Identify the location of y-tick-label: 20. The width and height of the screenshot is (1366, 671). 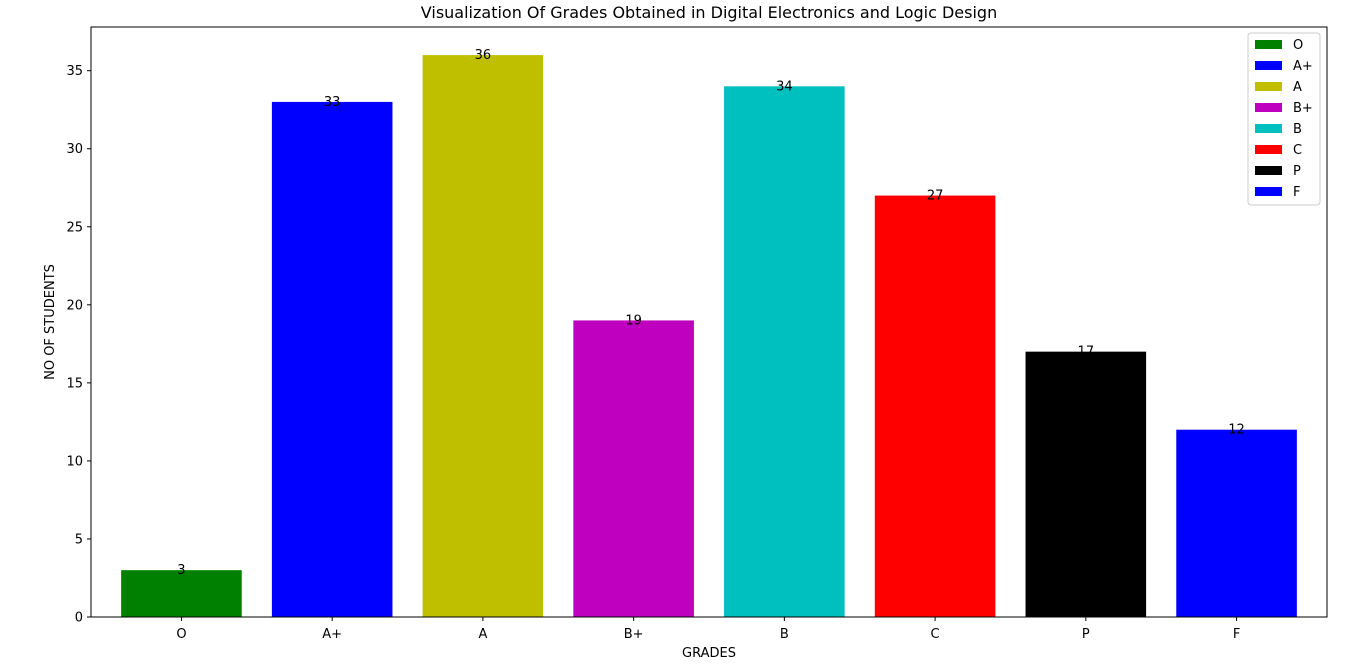
(74, 305).